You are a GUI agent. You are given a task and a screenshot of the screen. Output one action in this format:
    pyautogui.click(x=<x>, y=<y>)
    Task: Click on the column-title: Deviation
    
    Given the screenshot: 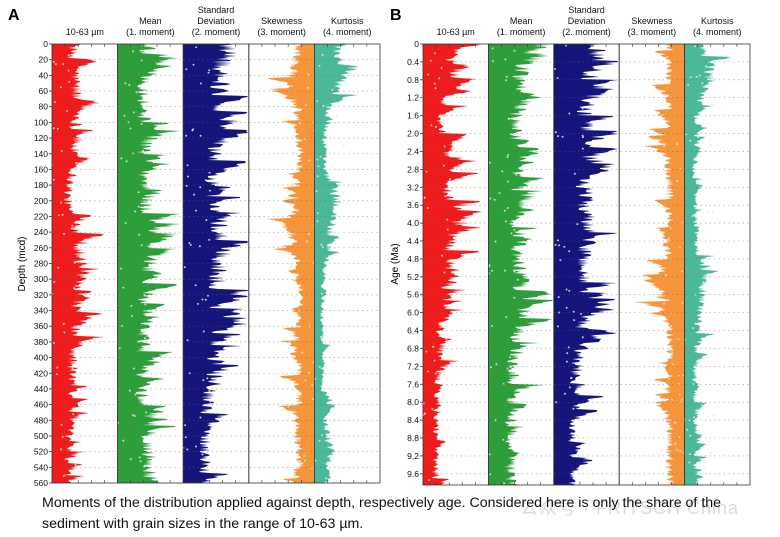 What is the action you would take?
    pyautogui.click(x=587, y=21)
    